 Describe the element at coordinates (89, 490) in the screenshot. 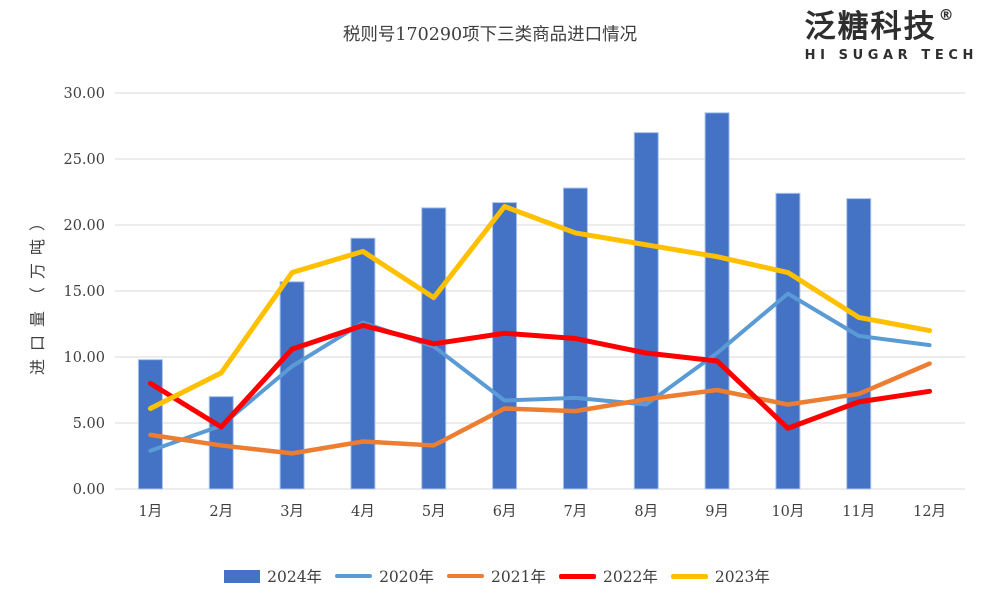

I see `y-tick-label: 0.00` at that location.